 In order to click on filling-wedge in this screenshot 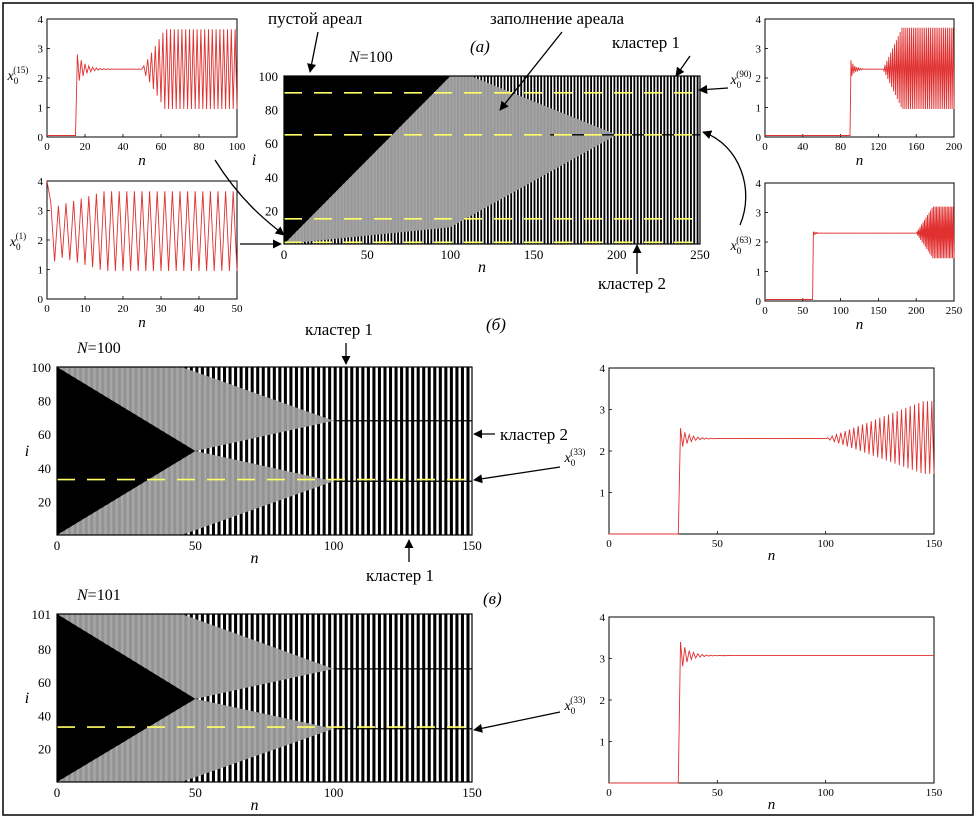, I will do `click(450, 160)`.